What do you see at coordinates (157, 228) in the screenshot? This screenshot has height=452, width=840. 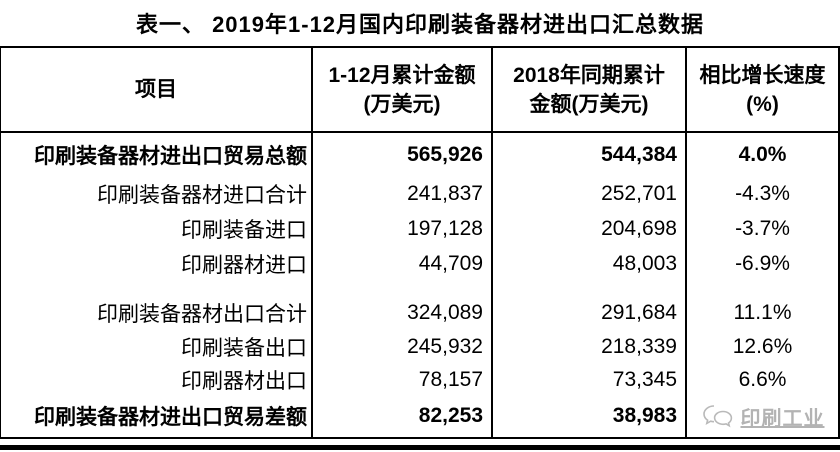 I see `row-label: 印刷装备进口` at bounding box center [157, 228].